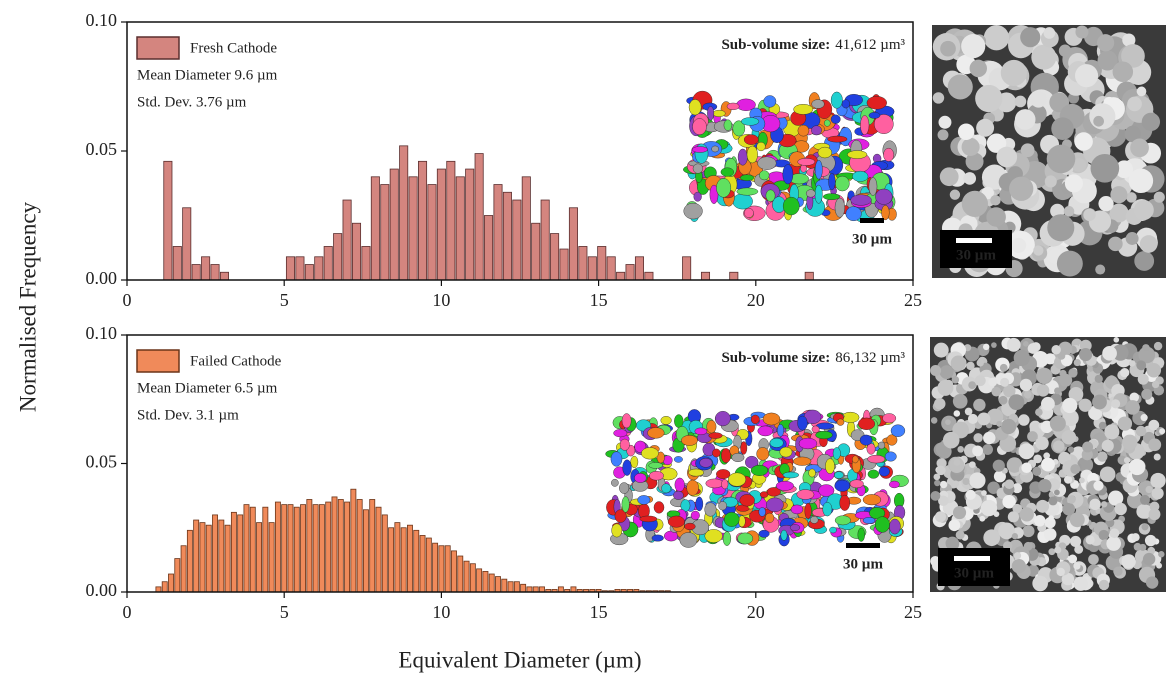 This screenshot has width=1166, height=679. I want to click on x-tick-label: 10, so click(441, 300).